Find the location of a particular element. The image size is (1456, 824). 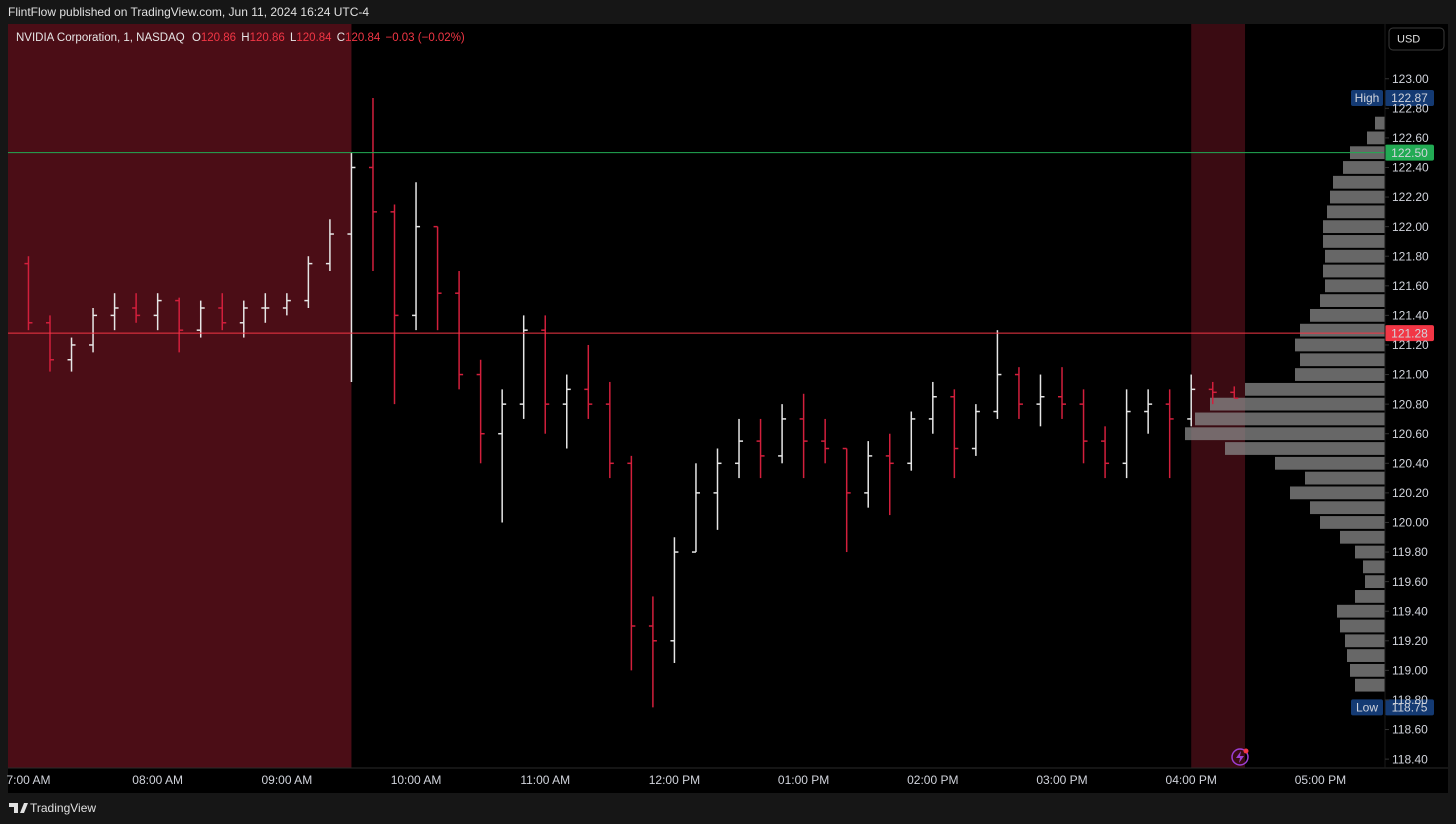

y-tick-label: 119.80 is located at coordinates (1410, 552).